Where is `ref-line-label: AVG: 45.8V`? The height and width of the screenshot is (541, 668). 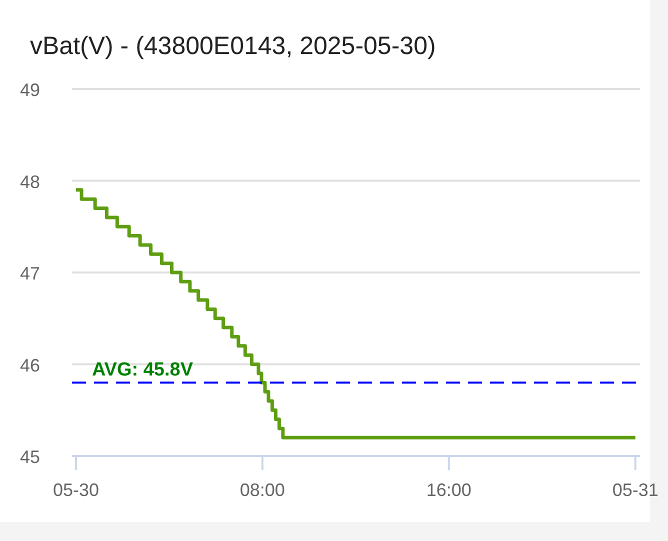
ref-line-label: AVG: 45.8V is located at coordinates (143, 370).